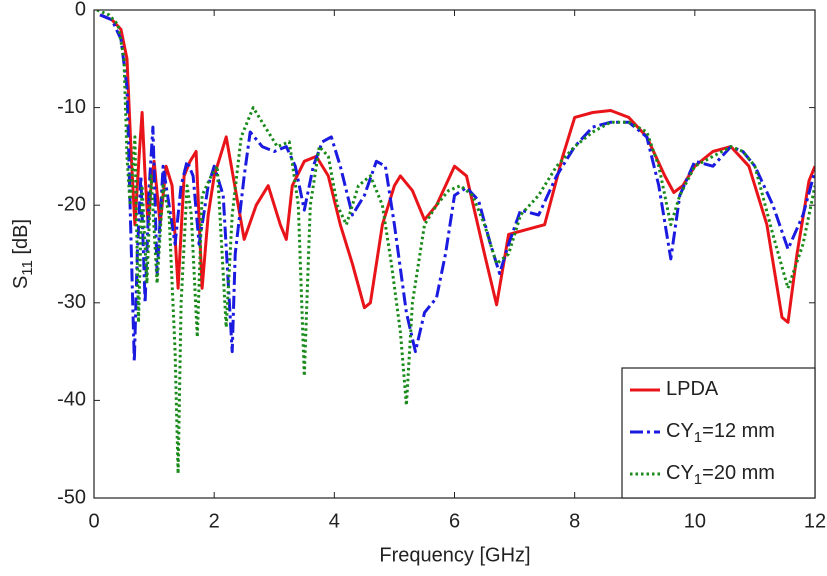 The height and width of the screenshot is (576, 827). I want to click on x-tick-label: 0, so click(93, 521).